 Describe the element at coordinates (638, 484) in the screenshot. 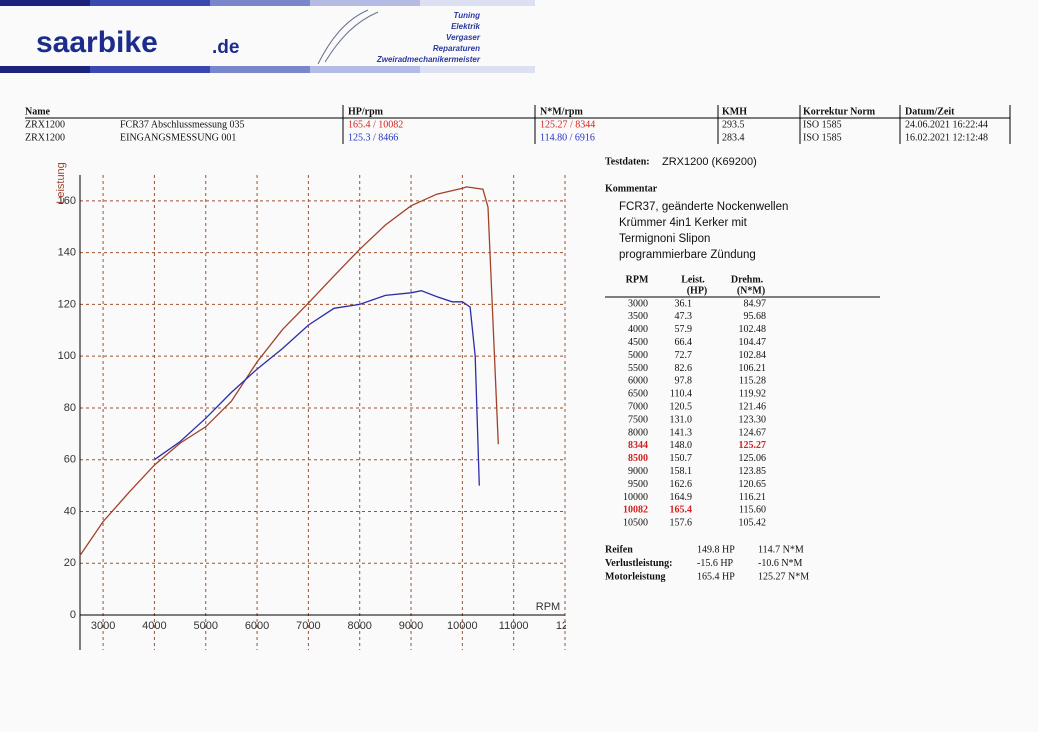

I see `cell: 9500` at that location.